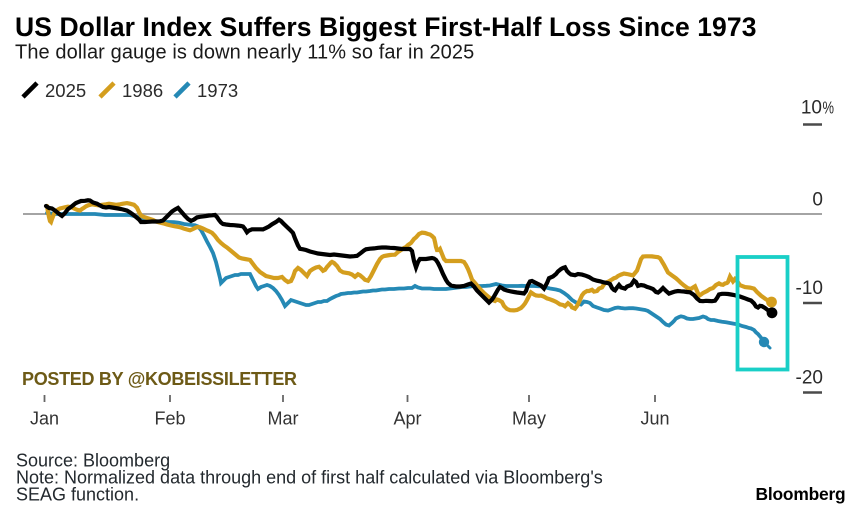  I want to click on svg-text: Jan, so click(44, 419).